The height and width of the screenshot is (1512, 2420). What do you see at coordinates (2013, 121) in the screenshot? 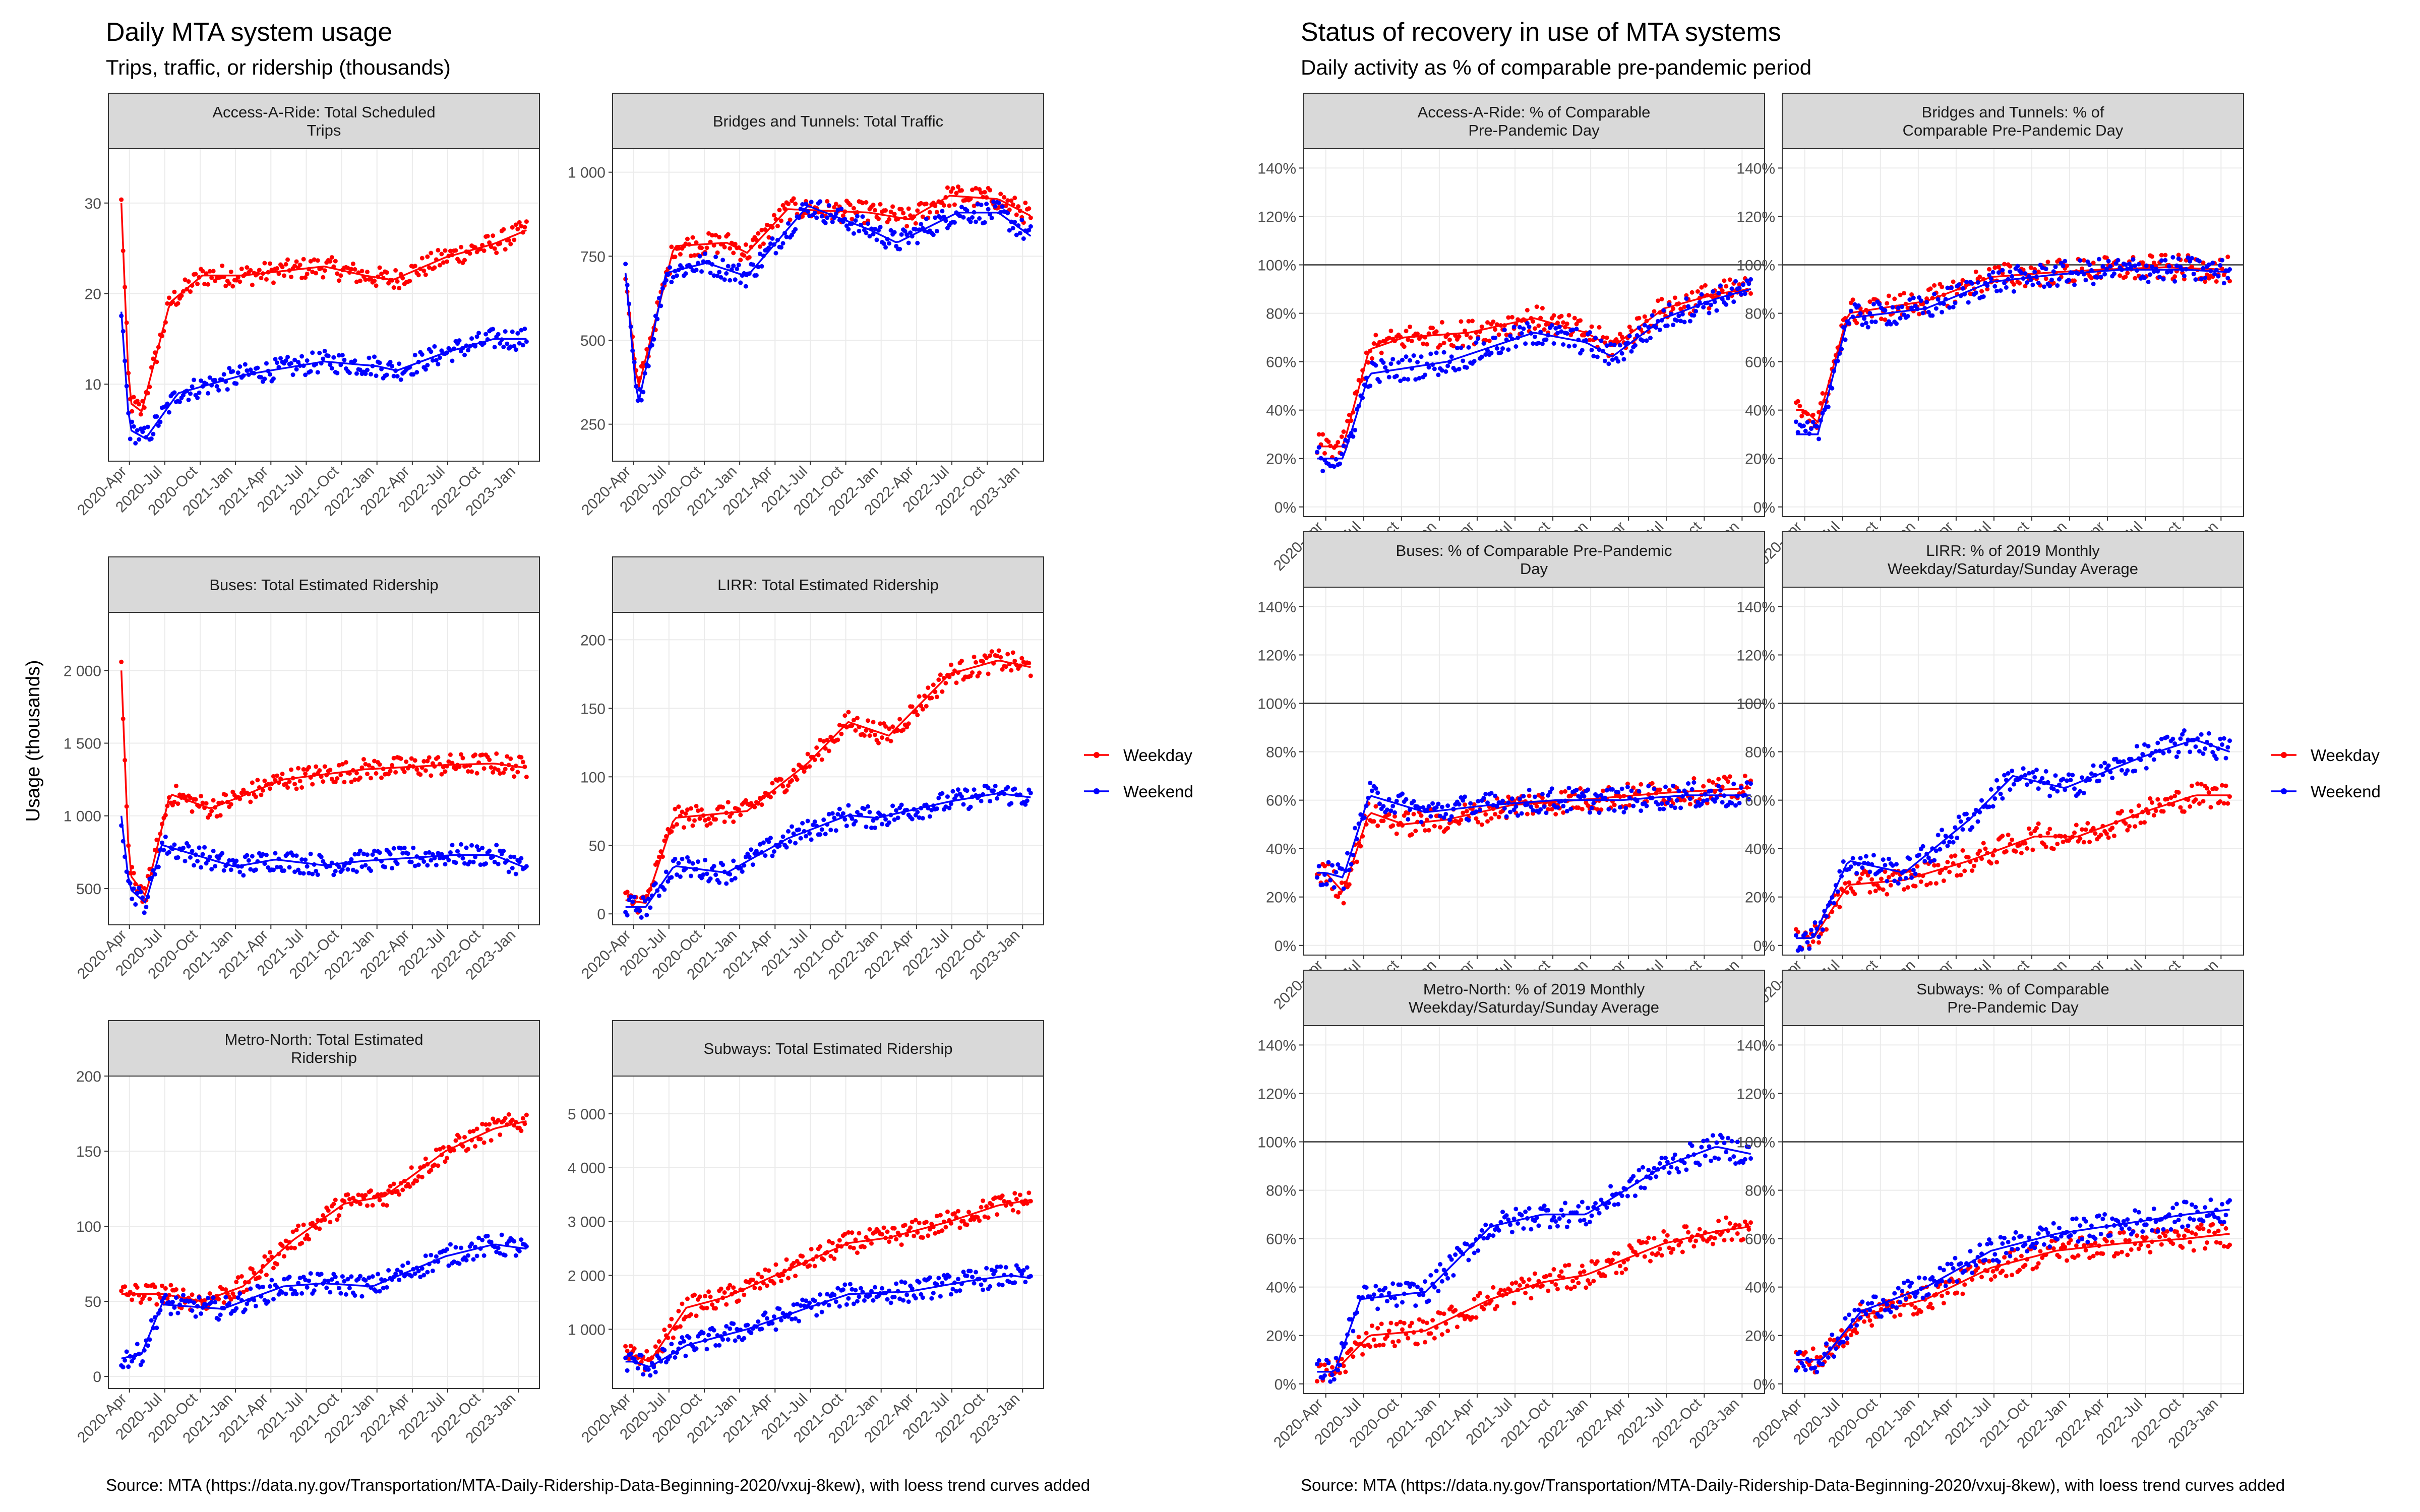
I see `panel-strip` at bounding box center [2013, 121].